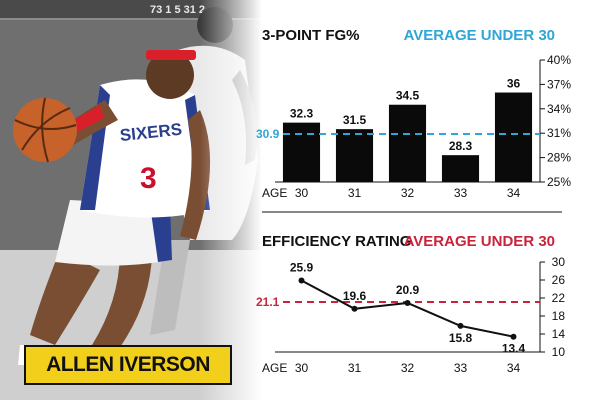  Describe the element at coordinates (559, 334) in the screenshot. I see `eff-tick-label: 14` at that location.